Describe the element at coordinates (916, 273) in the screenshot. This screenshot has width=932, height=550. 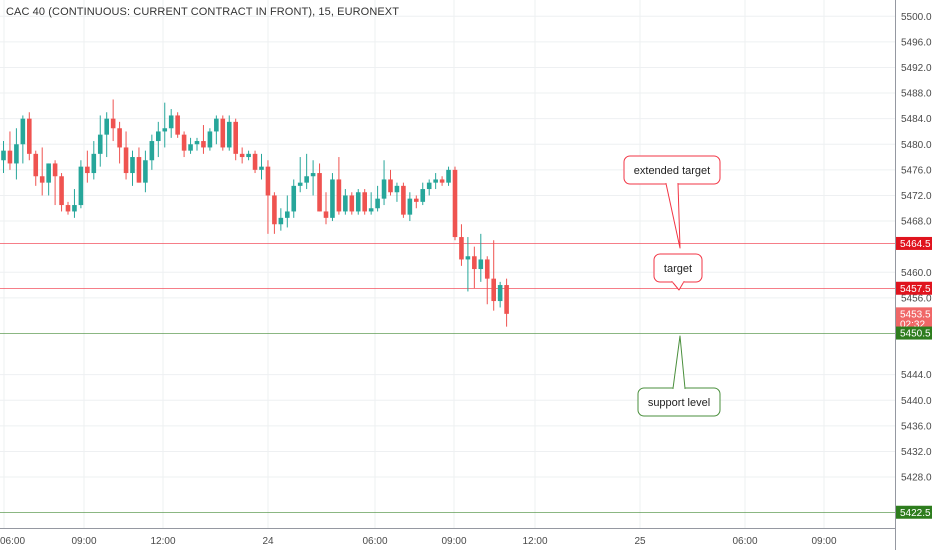
I see `y-tick-label: 5460.0` at that location.